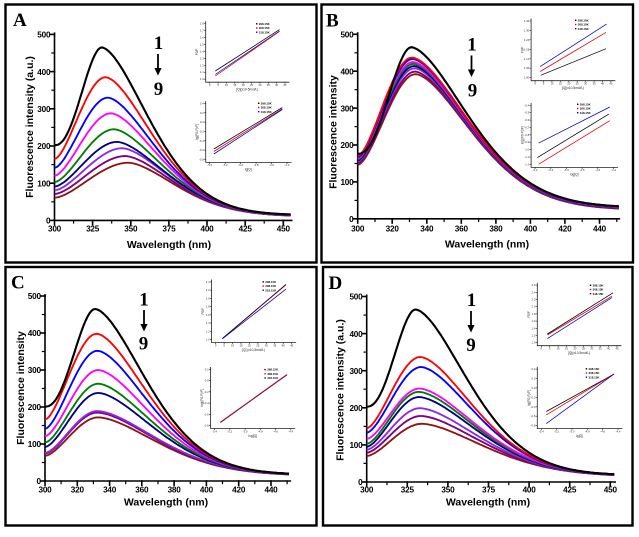 This screenshot has width=639, height=537. What do you see at coordinates (334, 132) in the screenshot?
I see `svg-text: Fluorescence intensity` at bounding box center [334, 132].